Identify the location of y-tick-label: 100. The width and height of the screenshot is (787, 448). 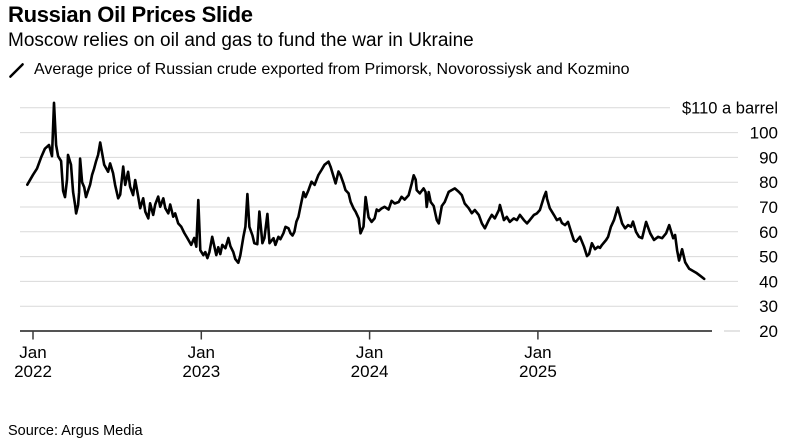
(764, 133).